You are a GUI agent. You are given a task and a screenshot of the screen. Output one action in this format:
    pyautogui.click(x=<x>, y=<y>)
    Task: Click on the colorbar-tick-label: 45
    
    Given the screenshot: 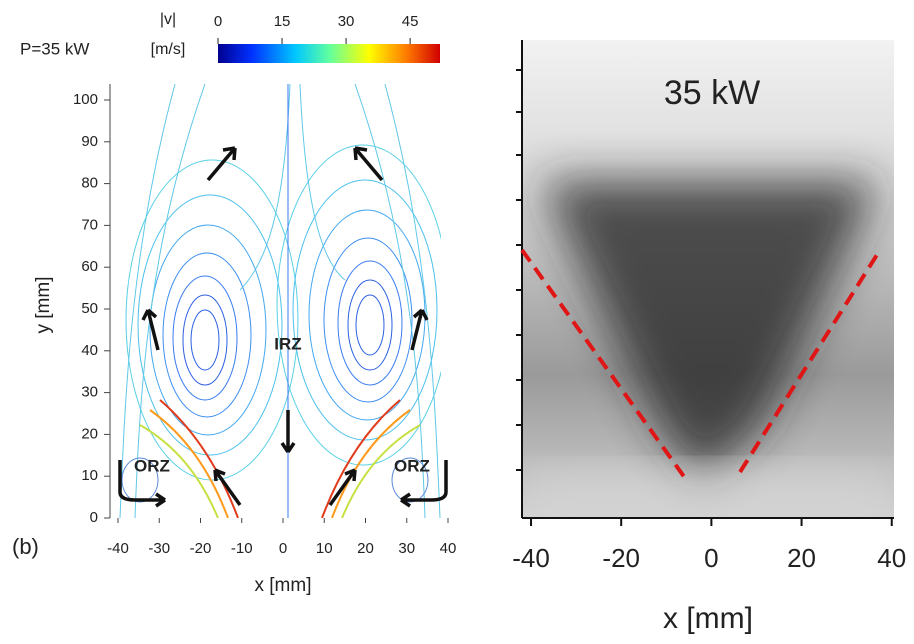 What is the action you would take?
    pyautogui.click(x=410, y=21)
    